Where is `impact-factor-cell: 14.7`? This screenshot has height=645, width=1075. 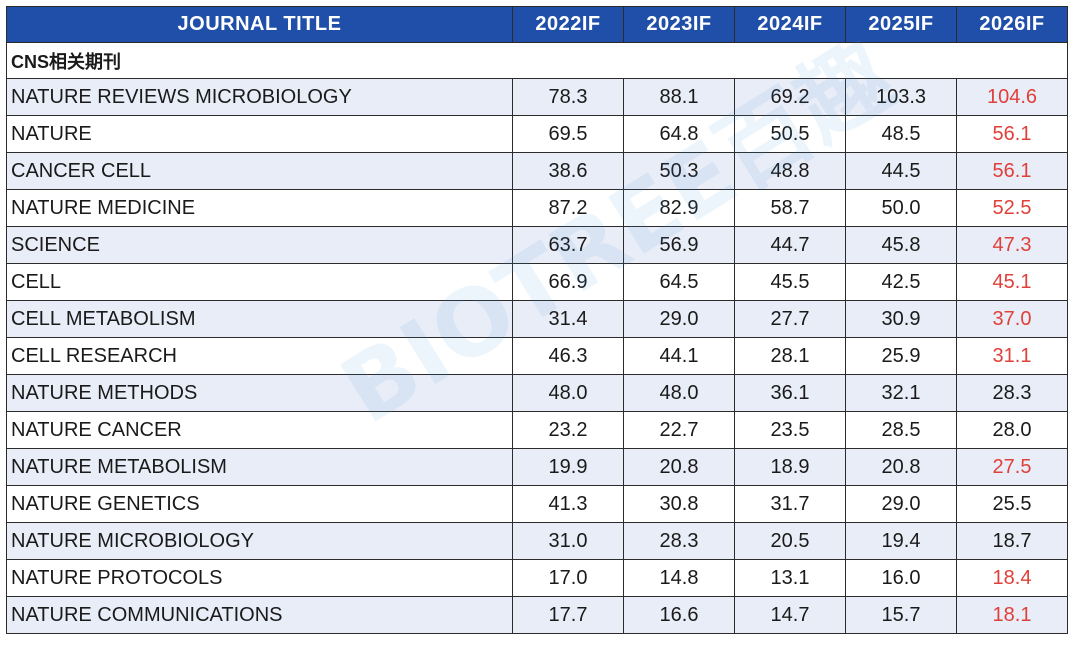
impact-factor-cell: 14.7 is located at coordinates (790, 615).